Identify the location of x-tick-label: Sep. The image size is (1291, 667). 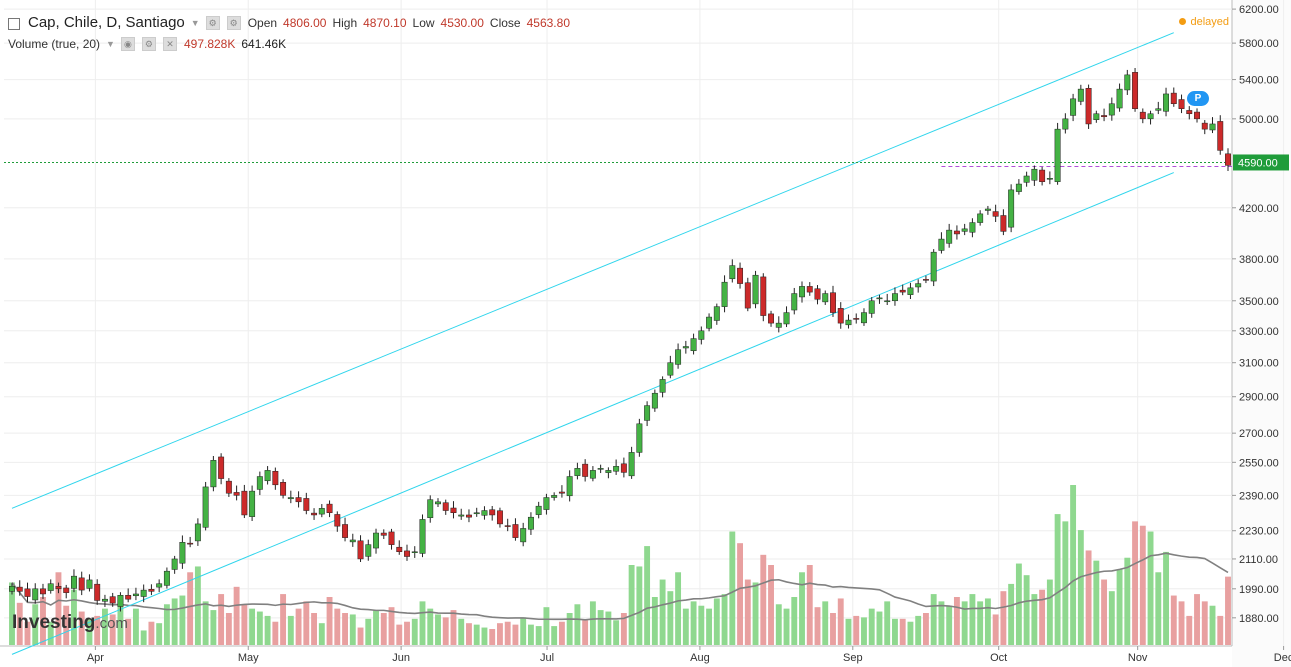
(853, 658).